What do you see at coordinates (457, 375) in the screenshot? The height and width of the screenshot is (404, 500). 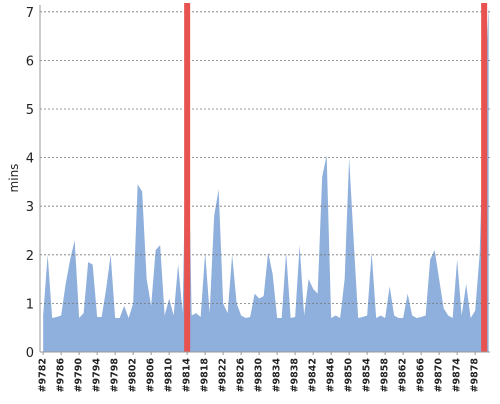 I see `x-tick-label: #9874` at bounding box center [457, 375].